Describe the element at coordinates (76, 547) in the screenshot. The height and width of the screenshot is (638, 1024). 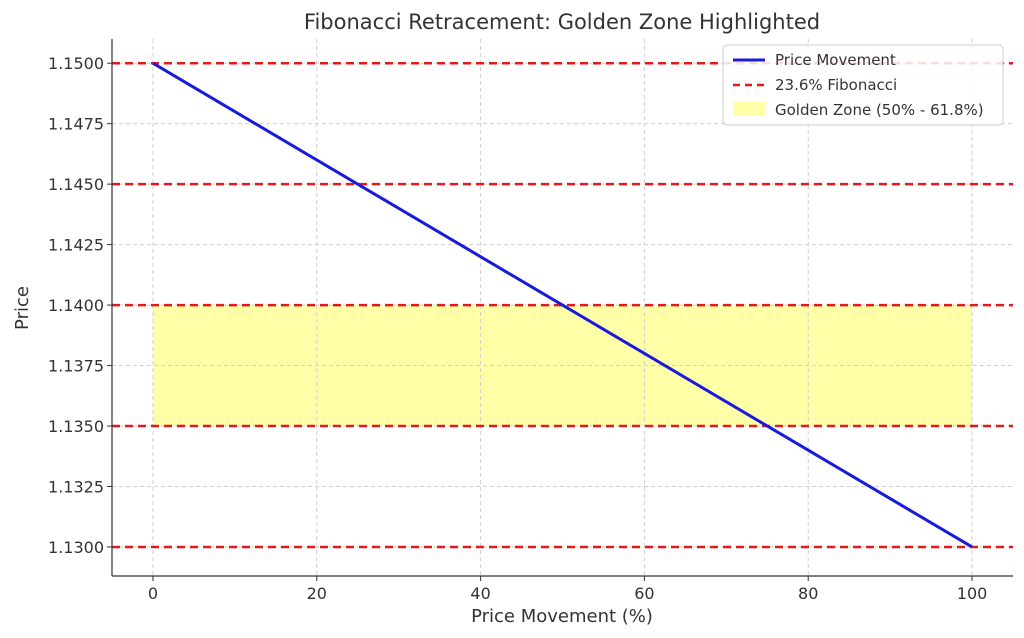
I see `y-tick-label: 1.1300` at that location.